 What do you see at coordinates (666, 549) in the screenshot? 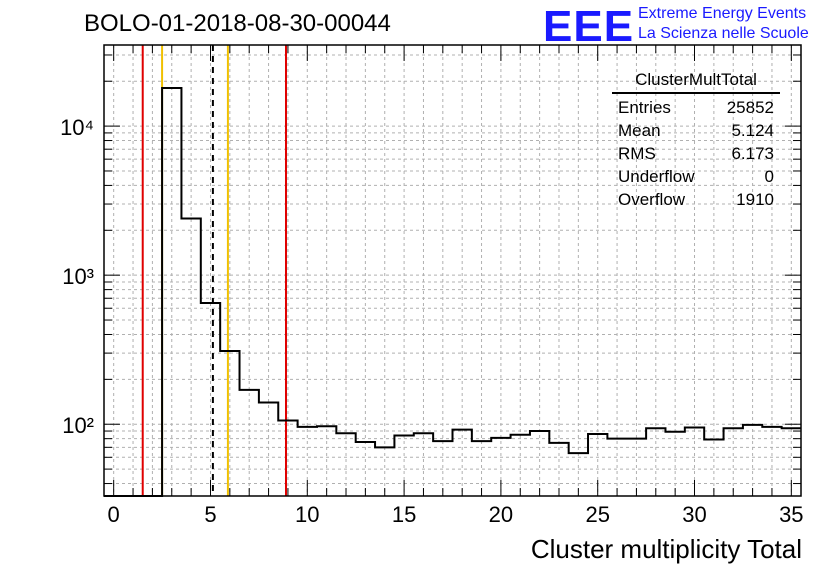
I see `x-axis-label: Cluster multiplicity Total` at bounding box center [666, 549].